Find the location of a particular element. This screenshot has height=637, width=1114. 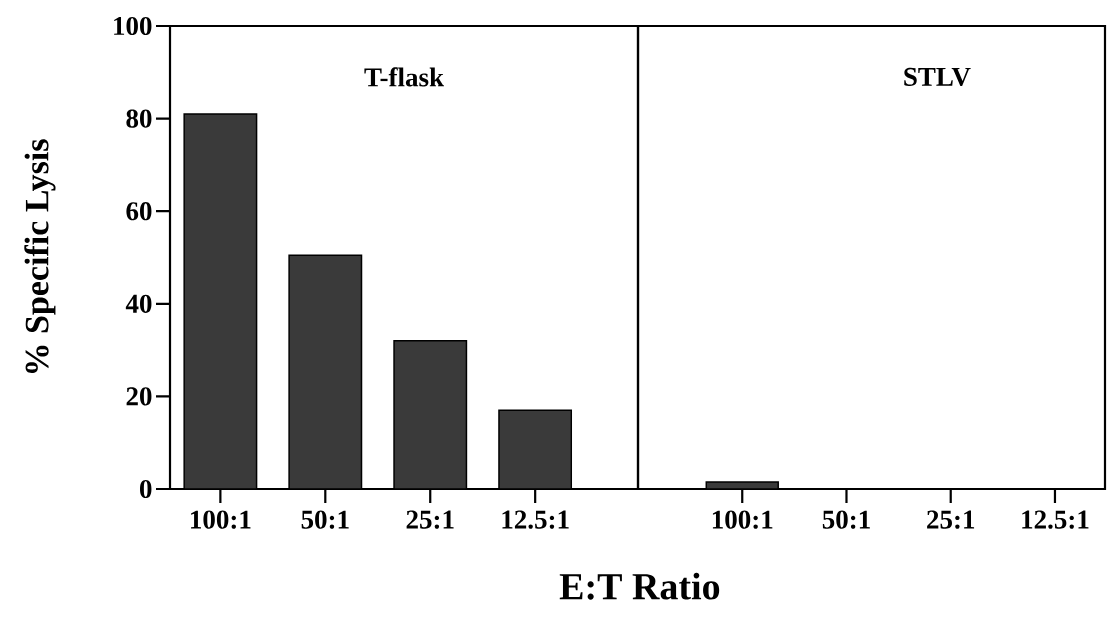

y-tick-label: 100 is located at coordinates (133, 26).